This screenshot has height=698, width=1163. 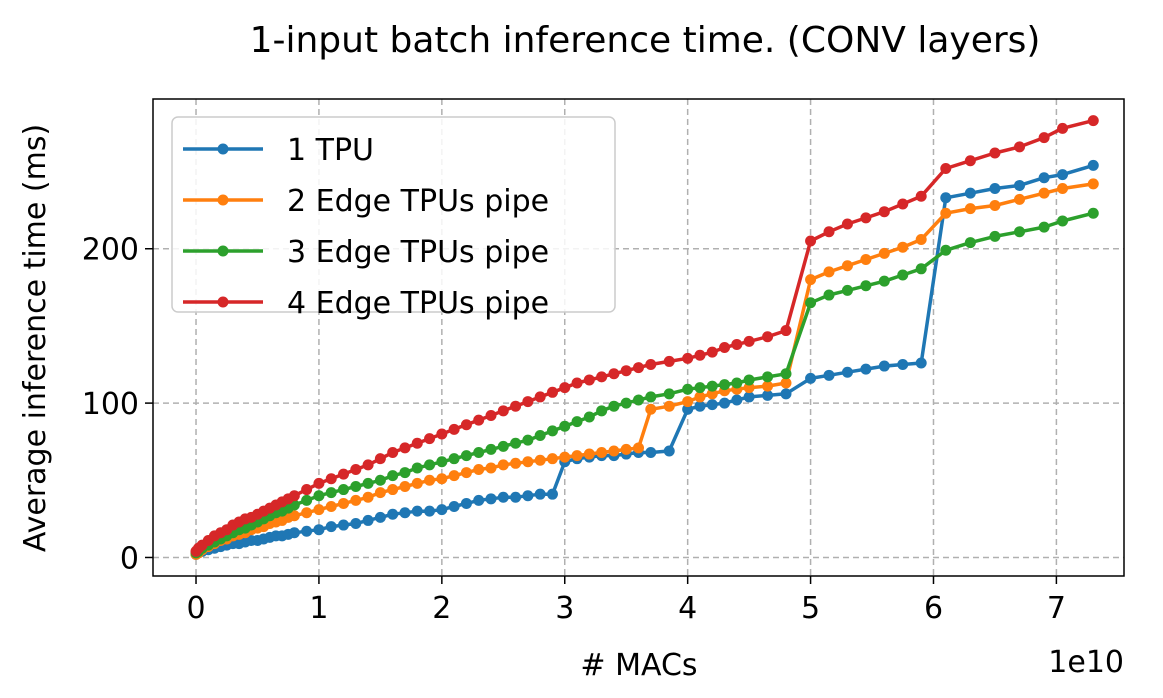 I want to click on legend-item: 3 Edge TPUs pipe, so click(x=366, y=252).